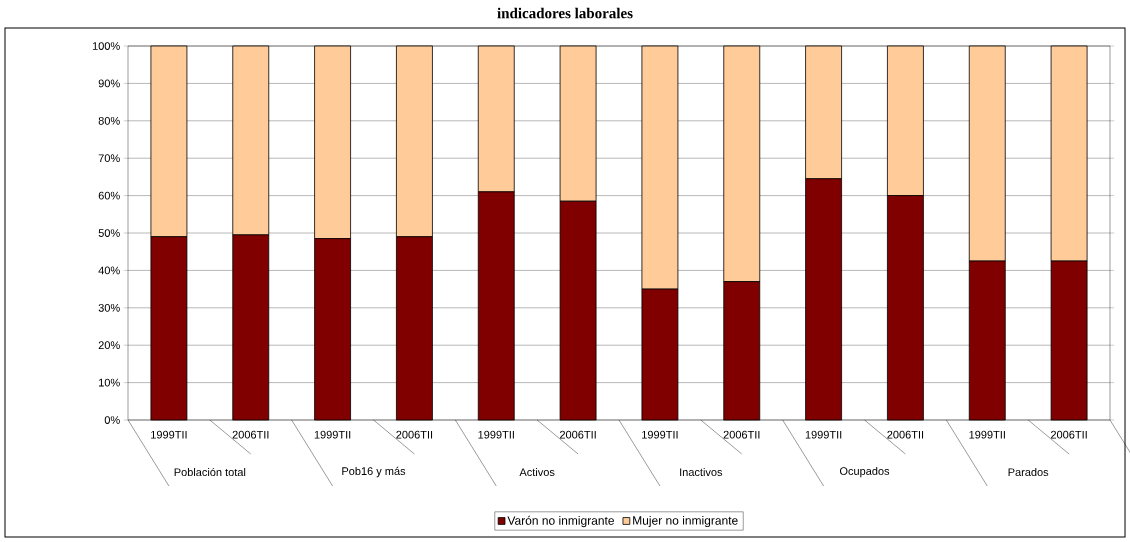 The height and width of the screenshot is (542, 1130). Describe the element at coordinates (109, 233) in the screenshot. I see `y-tick-label: 50%` at that location.